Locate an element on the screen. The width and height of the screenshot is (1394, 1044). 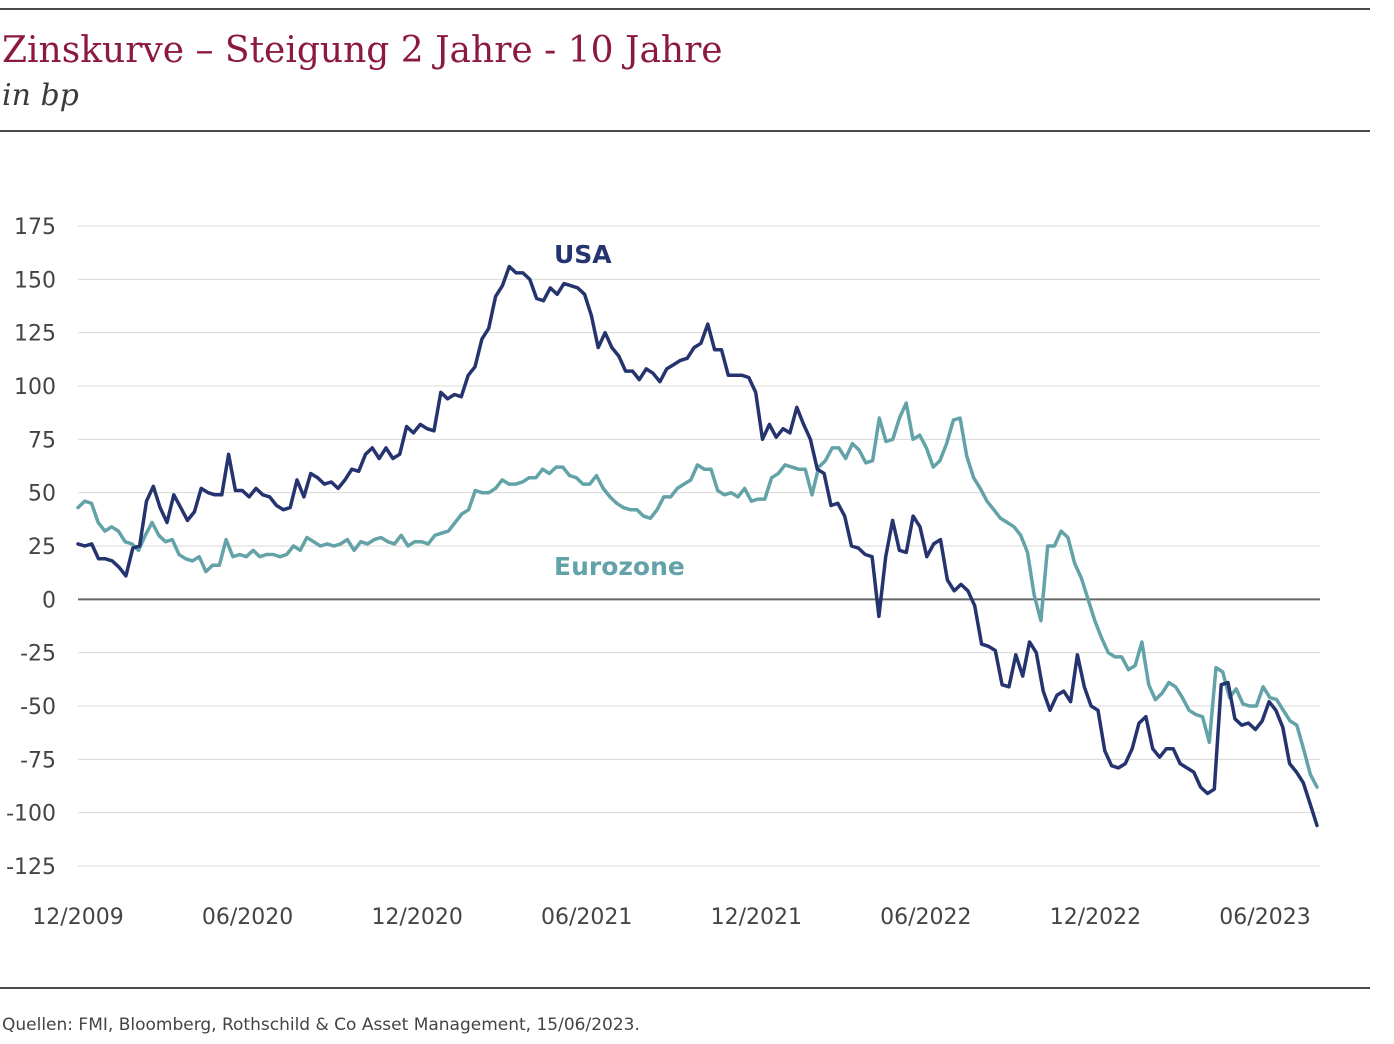
x-tick-label: 06/2020 is located at coordinates (247, 917).